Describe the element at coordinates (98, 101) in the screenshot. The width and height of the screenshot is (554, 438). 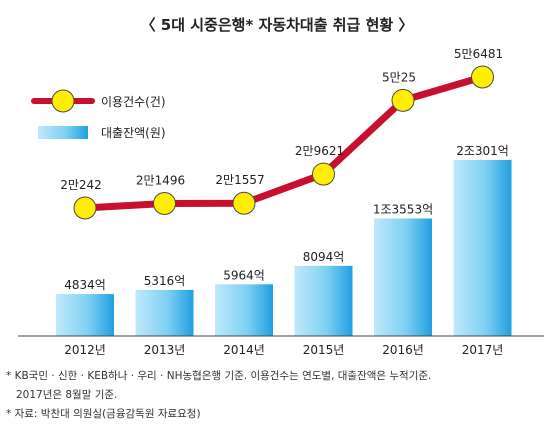
I see `legend-item-line: 이용건수(건)` at that location.